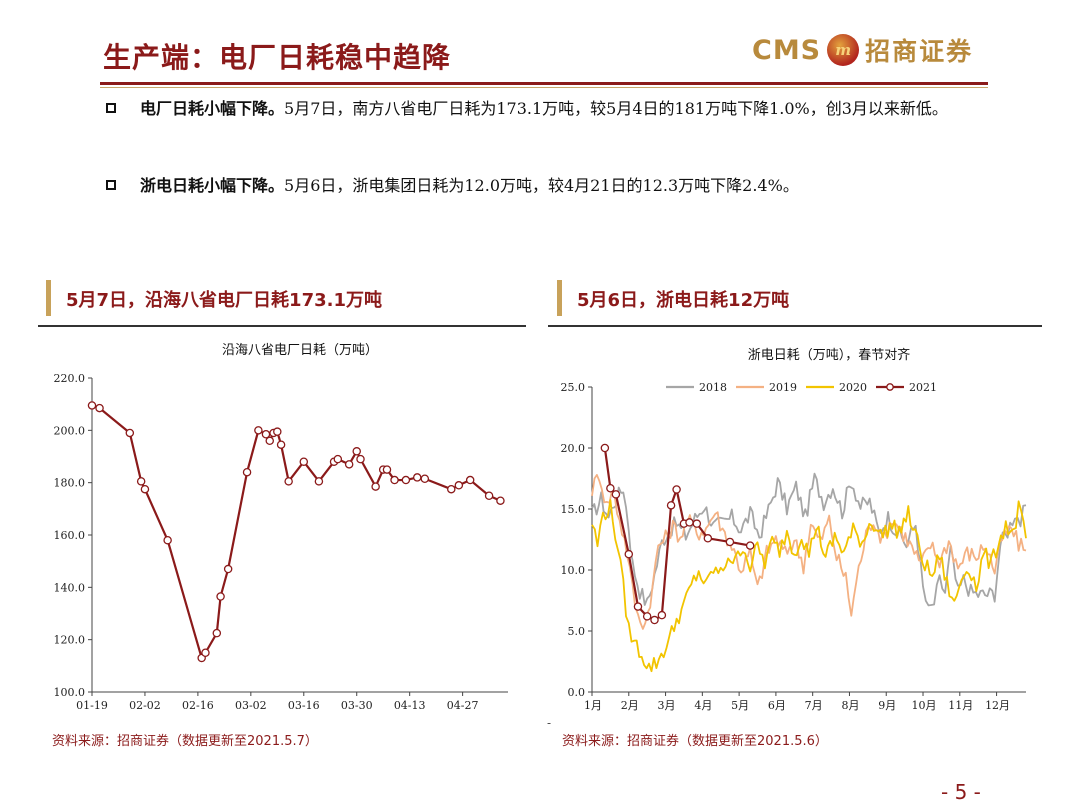  Describe the element at coordinates (960, 705) in the screenshot. I see `x-tick-label: 11月` at that location.